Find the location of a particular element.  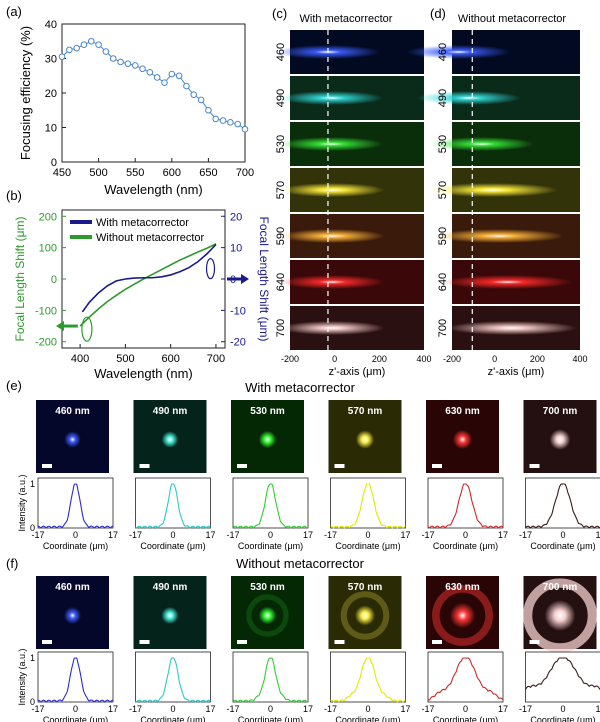

x-tick-label: 650 is located at coordinates (208, 173).